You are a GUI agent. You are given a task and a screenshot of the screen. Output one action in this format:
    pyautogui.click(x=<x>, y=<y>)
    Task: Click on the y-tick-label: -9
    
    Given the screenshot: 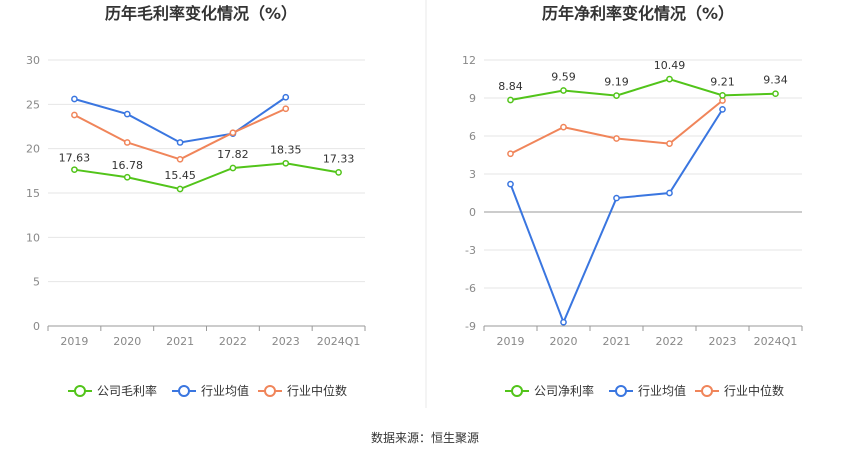 What is the action you would take?
    pyautogui.click(x=470, y=326)
    